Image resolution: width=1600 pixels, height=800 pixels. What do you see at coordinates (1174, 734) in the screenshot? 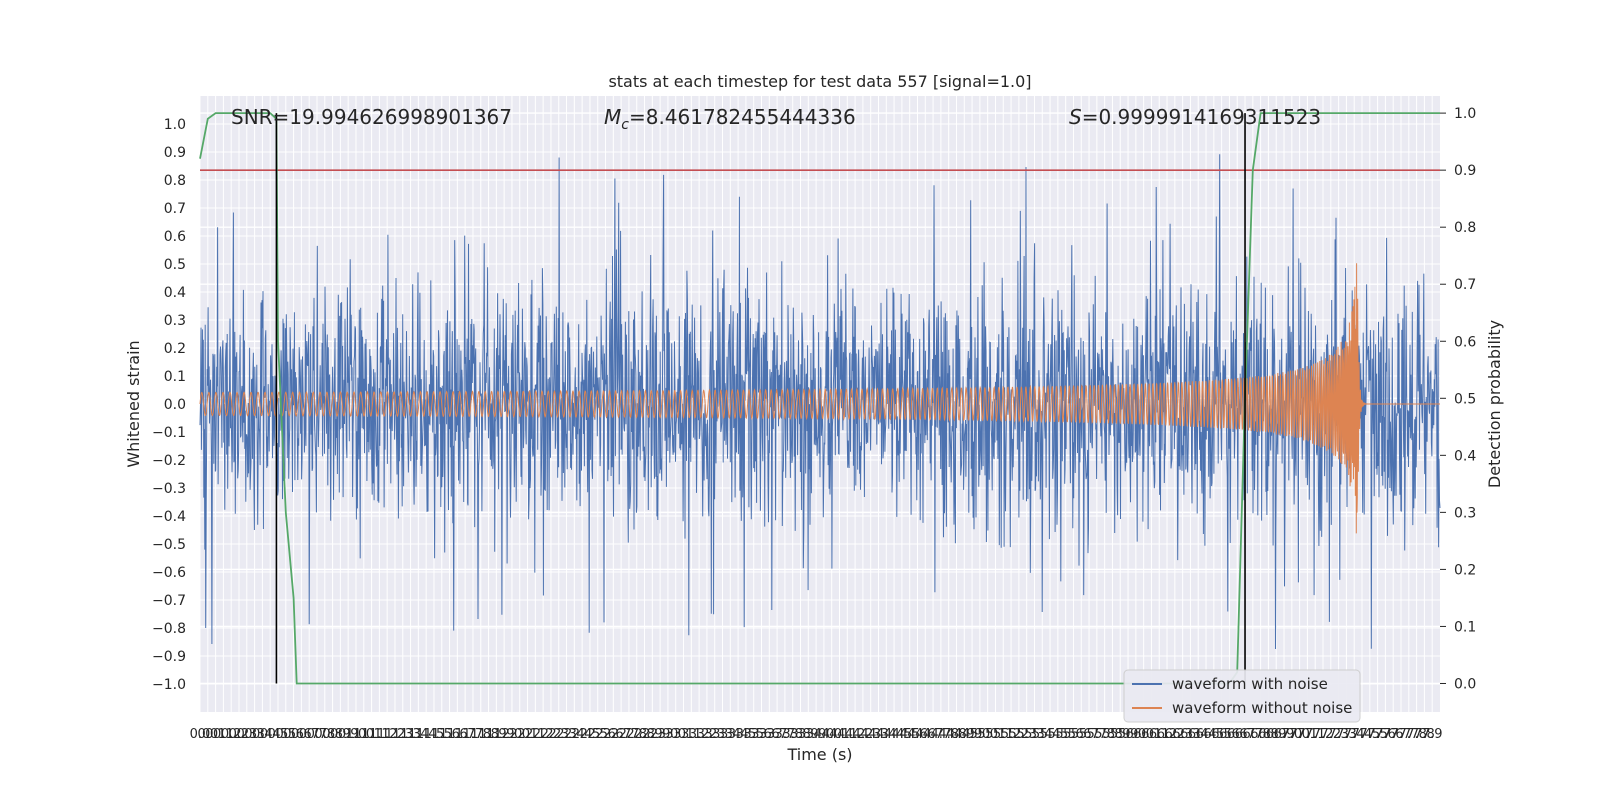
I see `x-tick-label: 6.2` at bounding box center [1174, 734].